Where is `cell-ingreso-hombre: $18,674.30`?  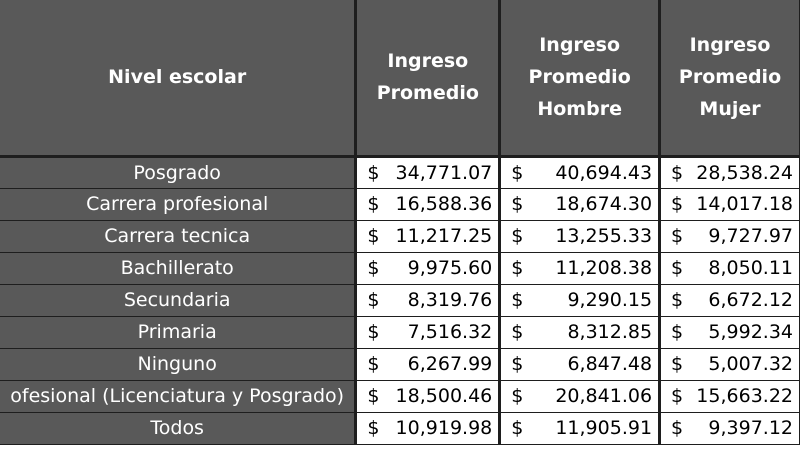 cell-ingreso-hombre: $18,674.30 is located at coordinates (580, 204).